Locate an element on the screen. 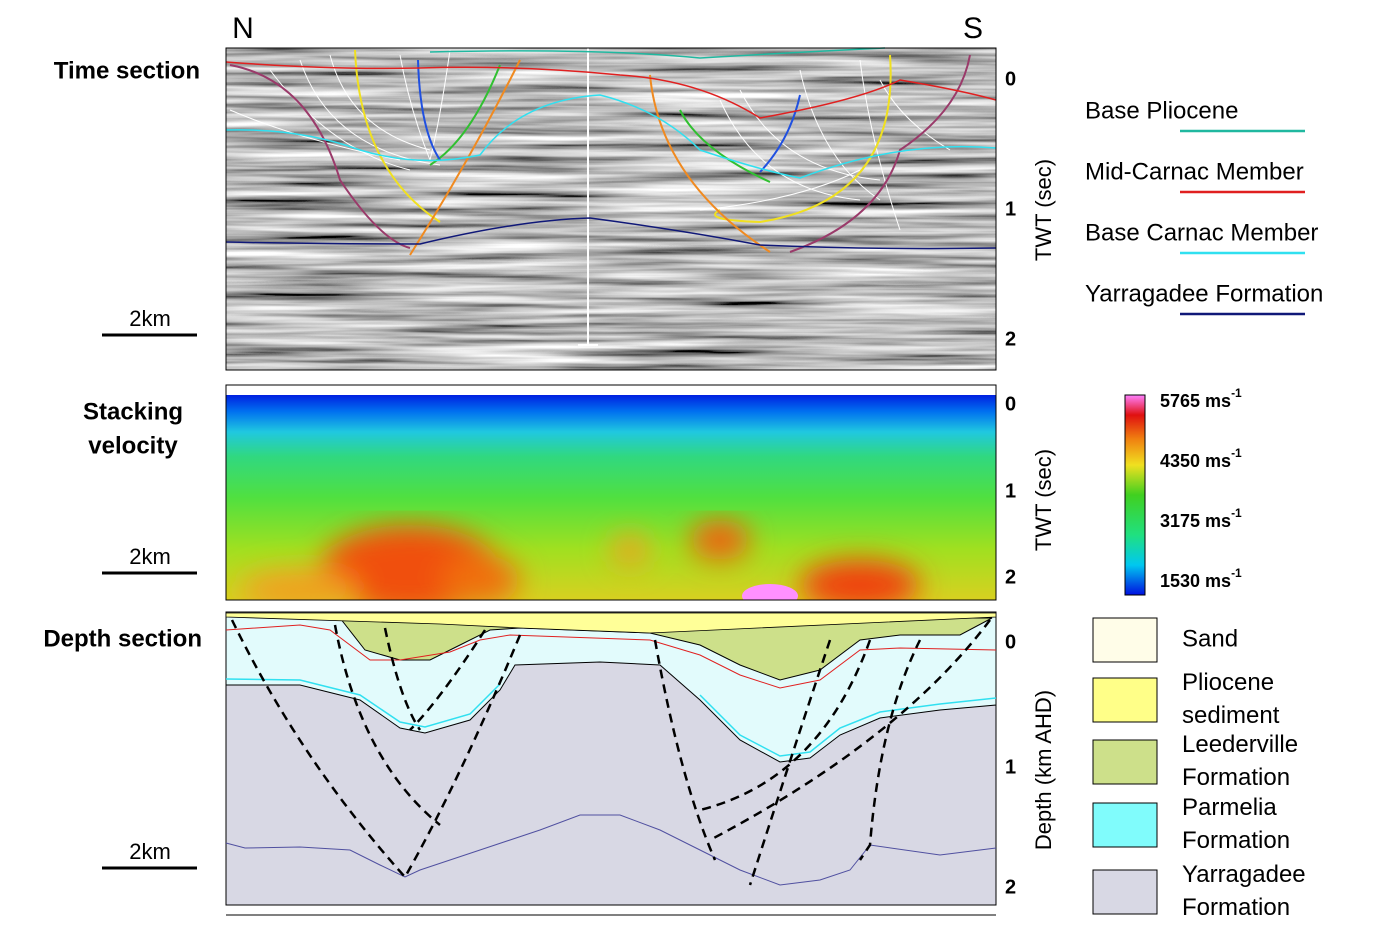 Image resolution: width=1380 pixels, height=929 pixels. color-bar is located at coordinates (1135, 495).